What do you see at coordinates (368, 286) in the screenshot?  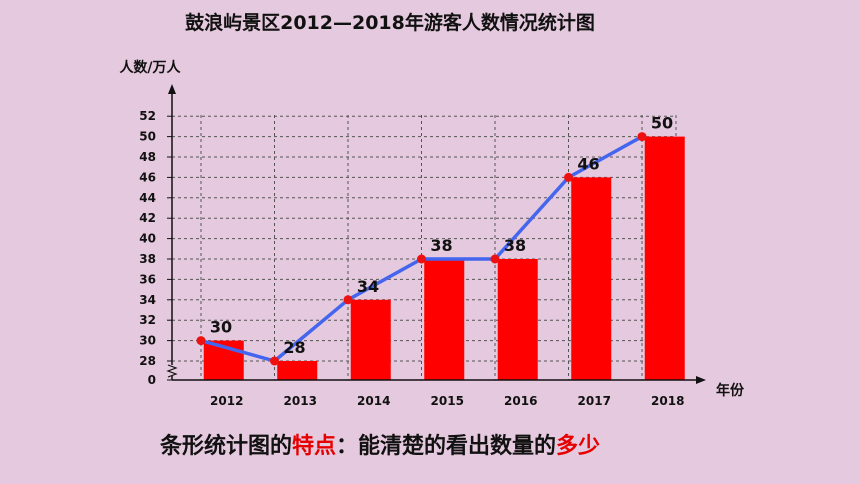 I see `data-label: 34` at bounding box center [368, 286].